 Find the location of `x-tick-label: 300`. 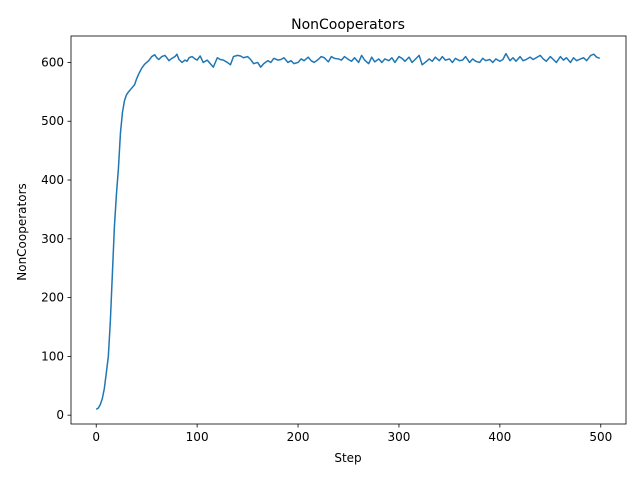

x-tick-label: 300 is located at coordinates (399, 437).